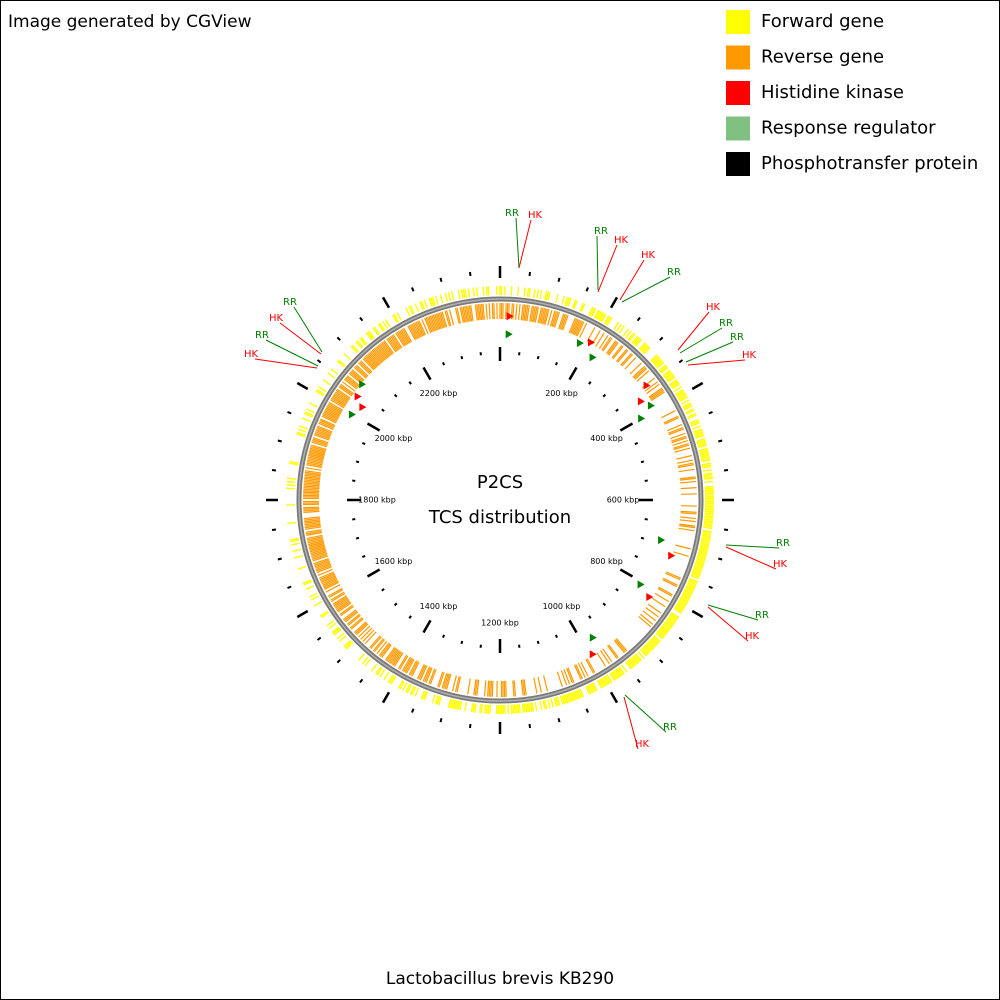 Image resolution: width=1000 pixels, height=1000 pixels. I want to click on inner-tick, so click(538, 357).